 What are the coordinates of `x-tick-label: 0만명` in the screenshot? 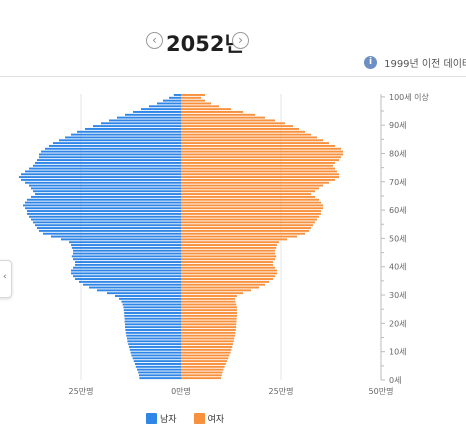 It's located at (181, 391).